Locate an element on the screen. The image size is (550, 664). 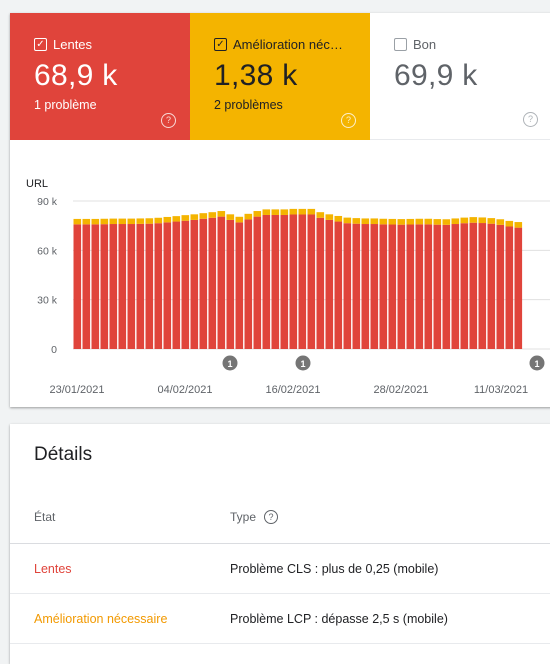
tile-slow-sub: 1 problème is located at coordinates (65, 105).